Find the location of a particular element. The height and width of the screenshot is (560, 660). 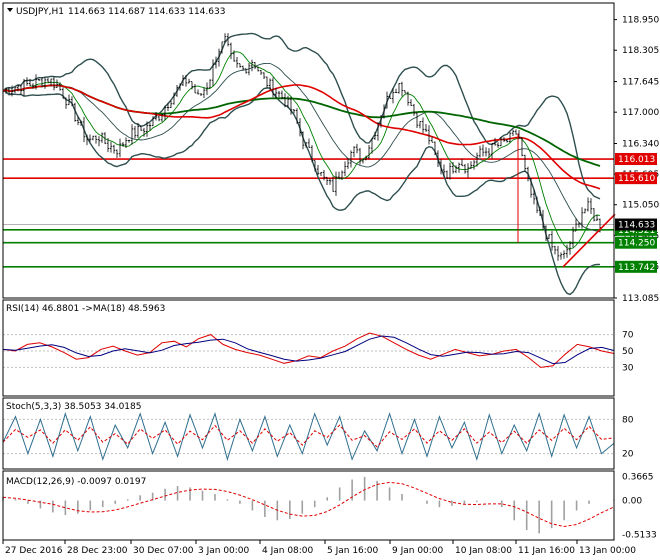

macd-tick-label: -0.5133 is located at coordinates (639, 535).